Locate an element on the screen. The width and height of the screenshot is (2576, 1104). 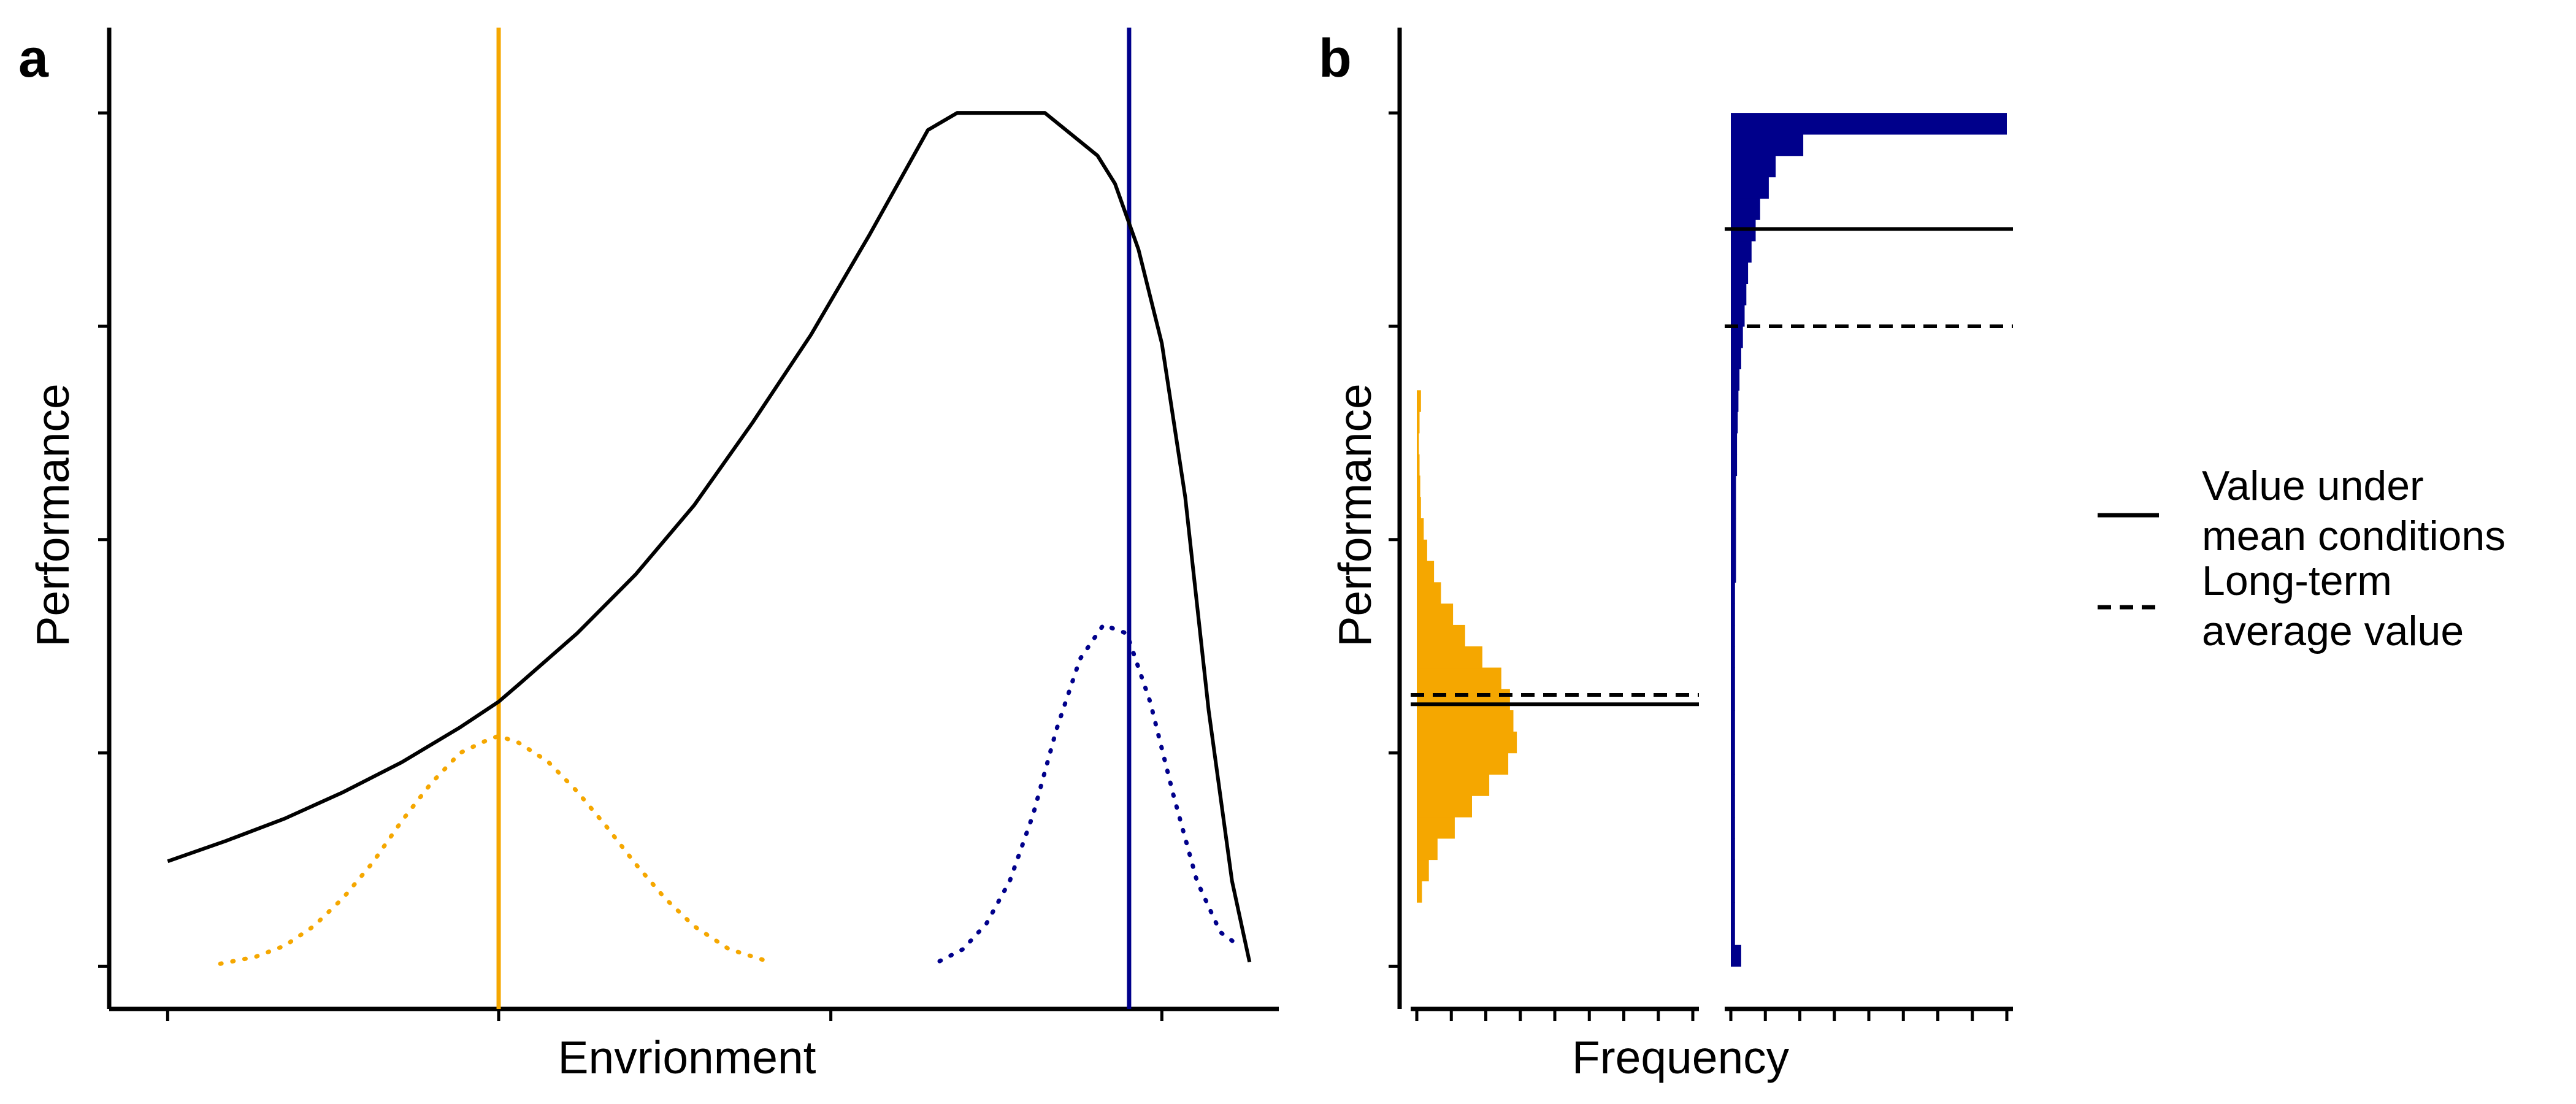
panel-a-ylabel: Performance is located at coordinates (53, 514).